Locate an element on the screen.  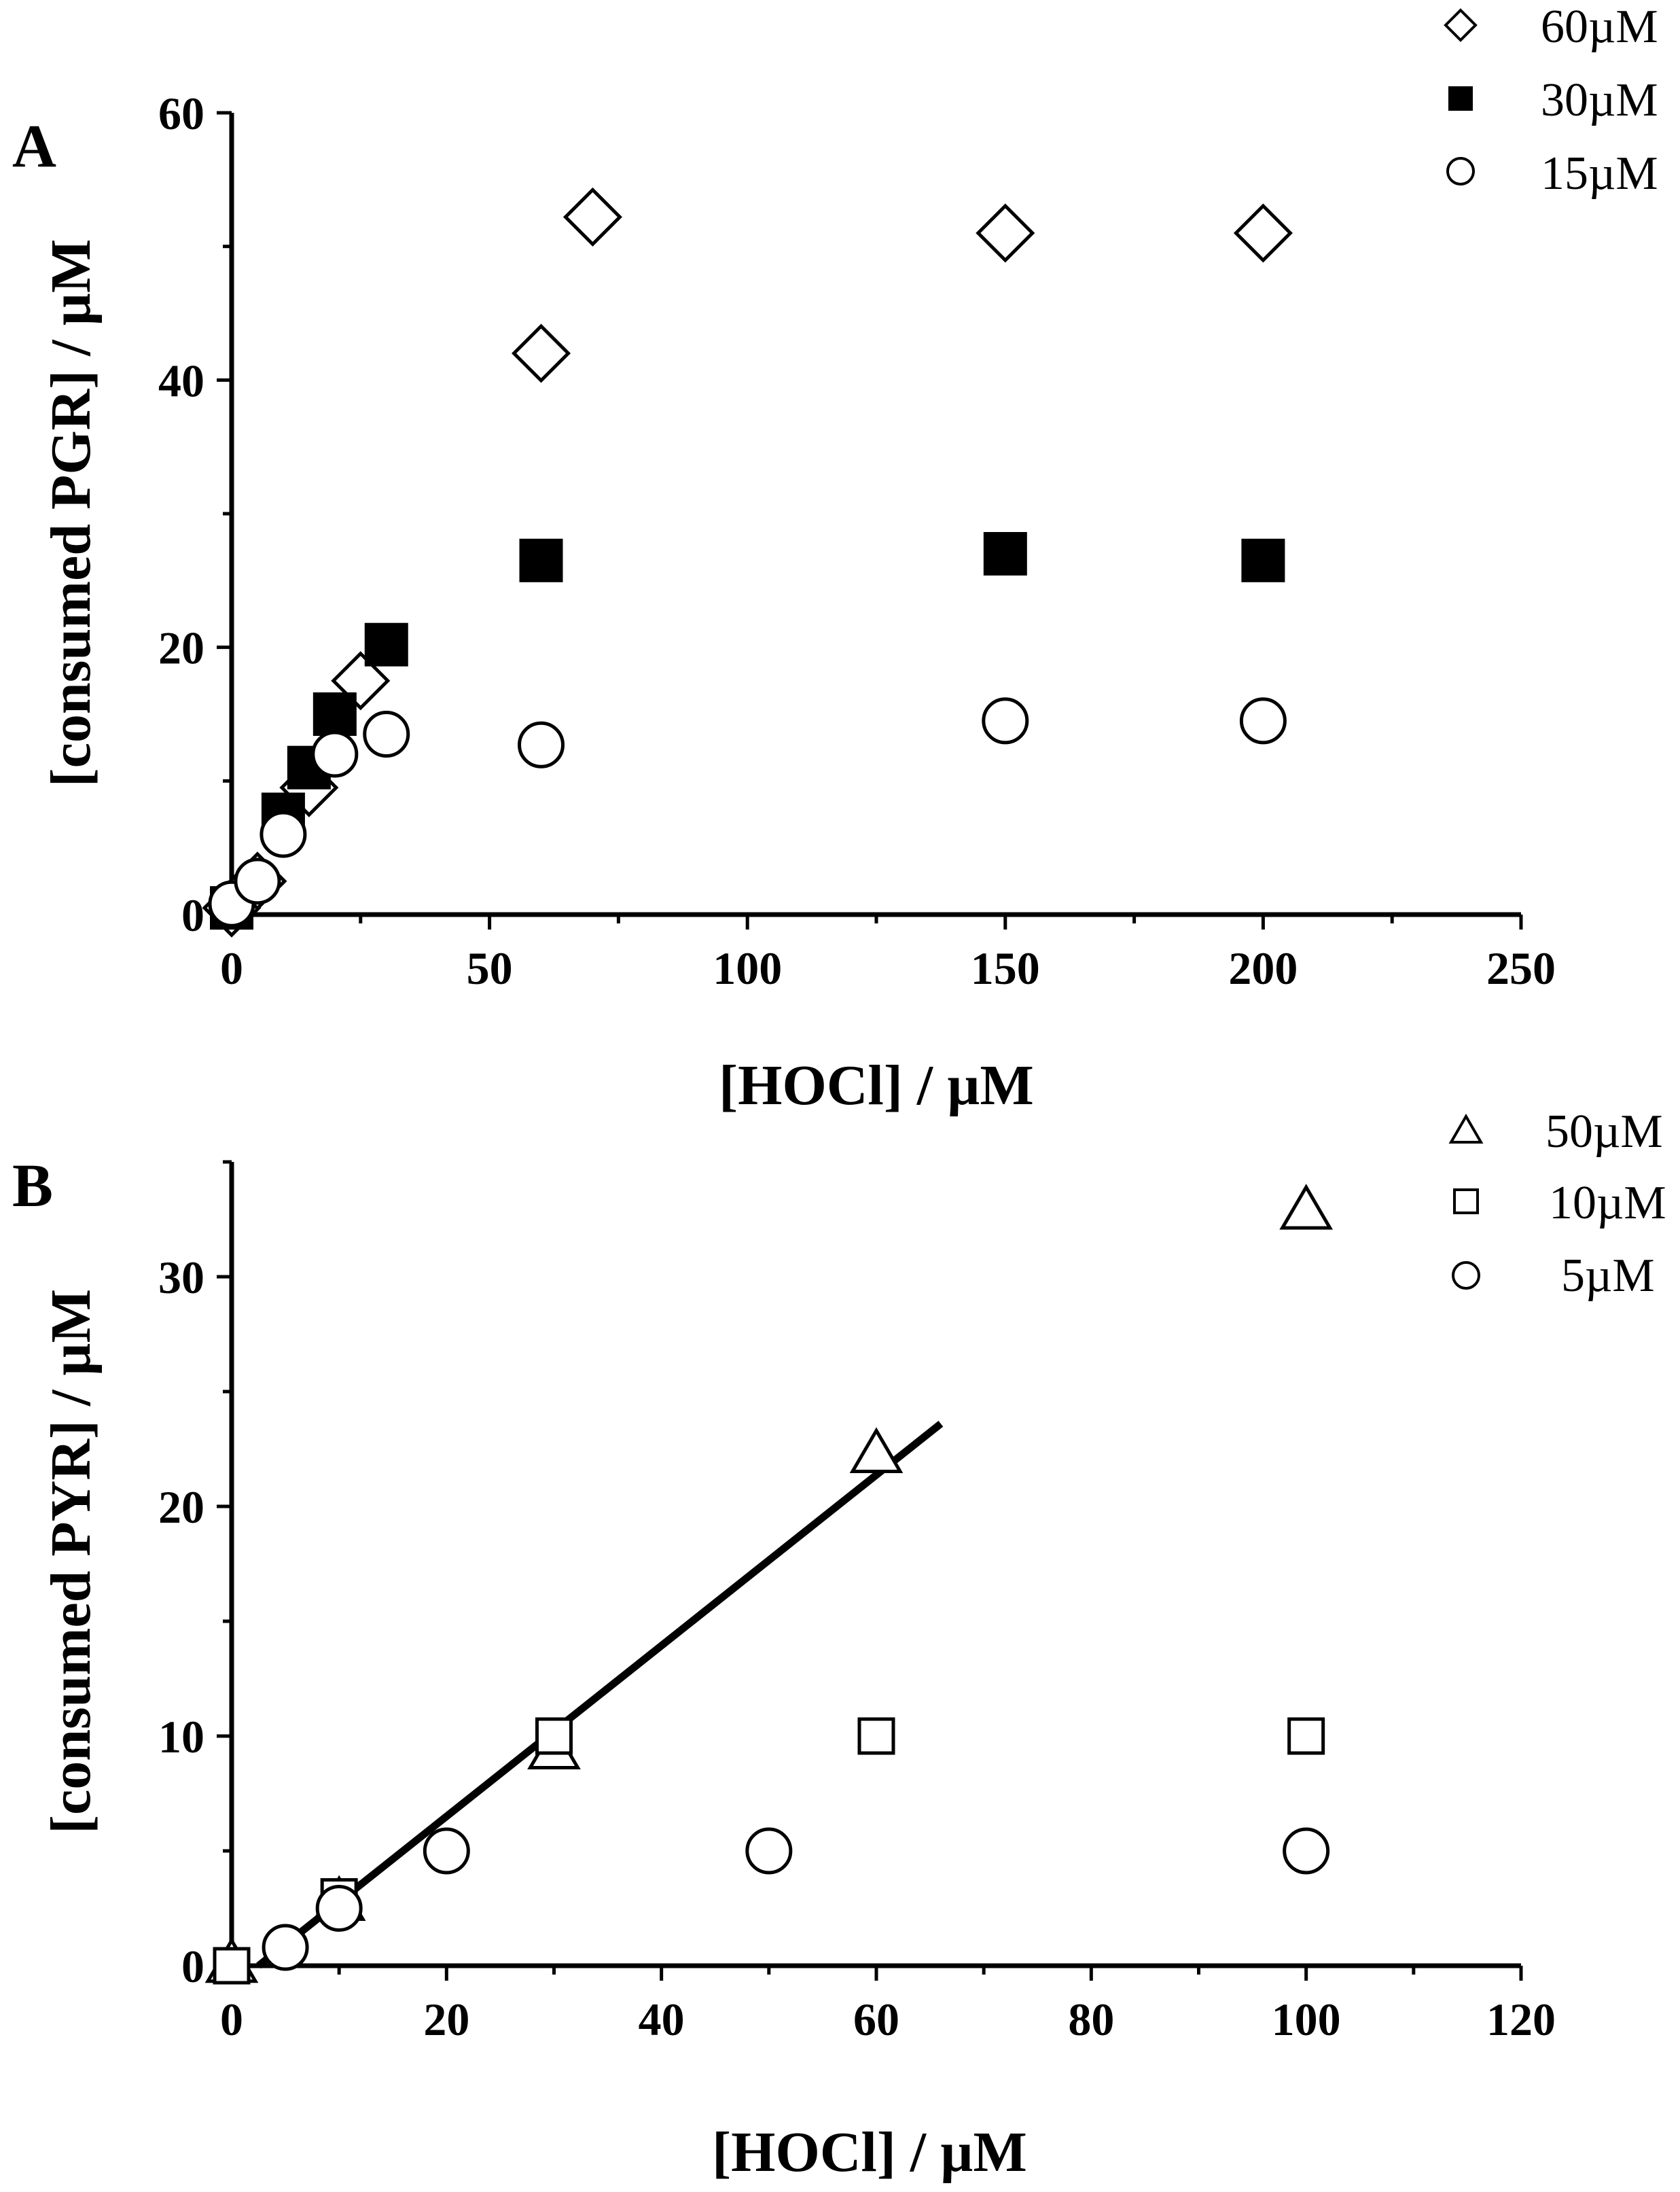
panel-a-label: A is located at coordinates (34, 146).